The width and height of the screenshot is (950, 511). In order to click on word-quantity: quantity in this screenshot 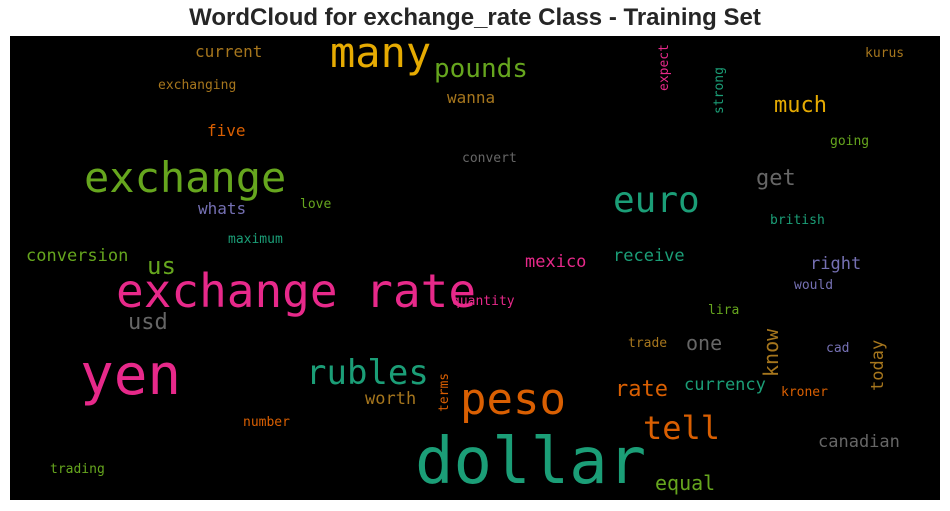, I will do `click(483, 301)`.